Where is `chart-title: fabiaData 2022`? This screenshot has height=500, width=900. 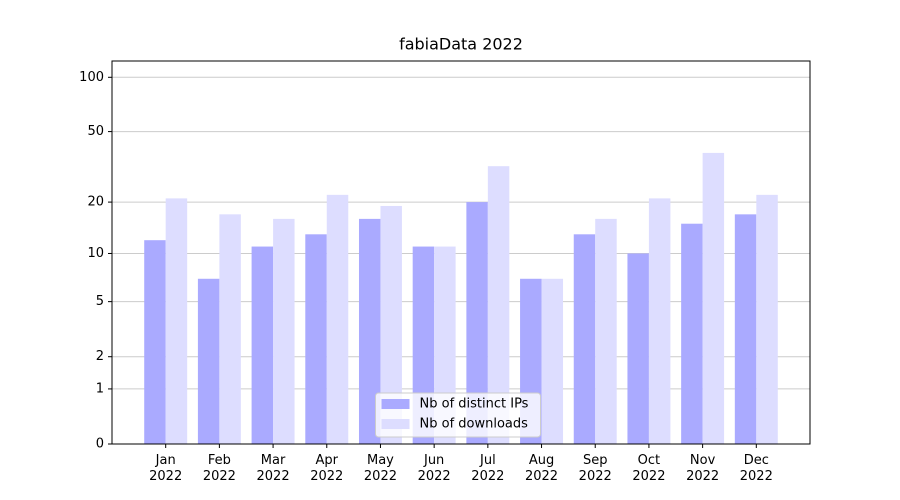 chart-title: fabiaData 2022 is located at coordinates (461, 44).